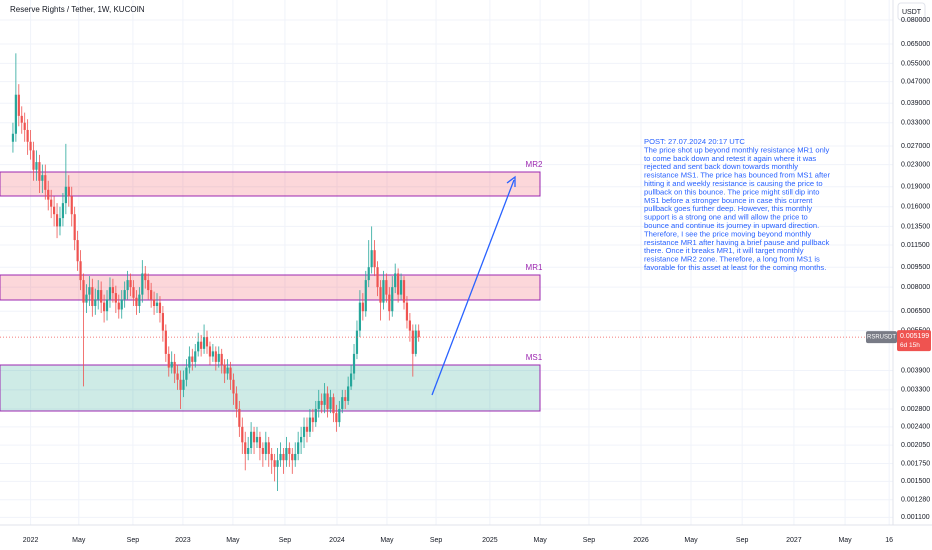 The height and width of the screenshot is (550, 932). Describe the element at coordinates (915, 500) in the screenshot. I see `y-tick-label: 0.001280` at that location.